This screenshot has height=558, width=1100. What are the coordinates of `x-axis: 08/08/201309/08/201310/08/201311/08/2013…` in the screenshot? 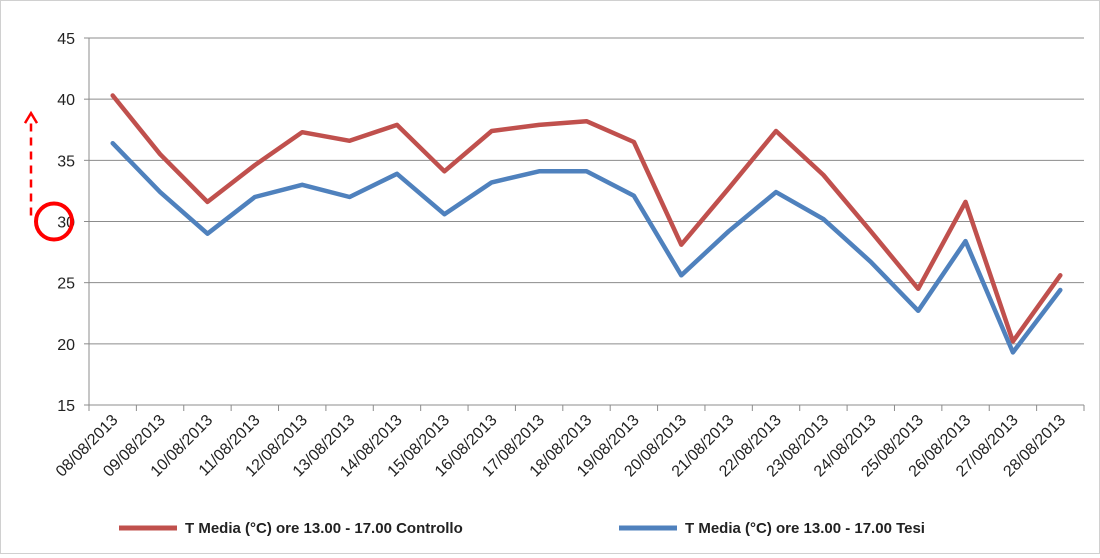 It's located at (568, 442).